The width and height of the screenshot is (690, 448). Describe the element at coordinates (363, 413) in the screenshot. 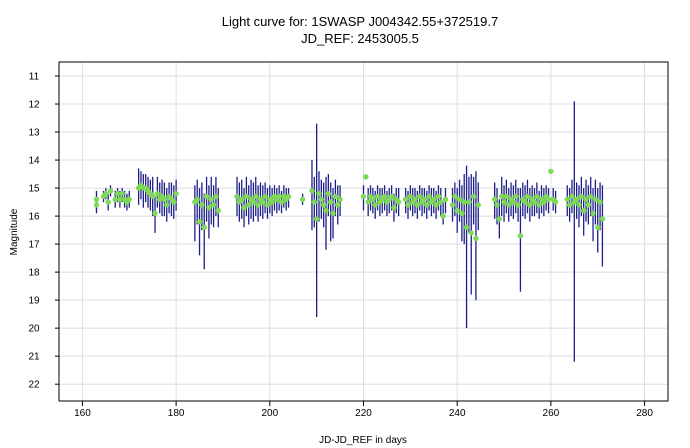

I see `x-tick-label: 220` at that location.